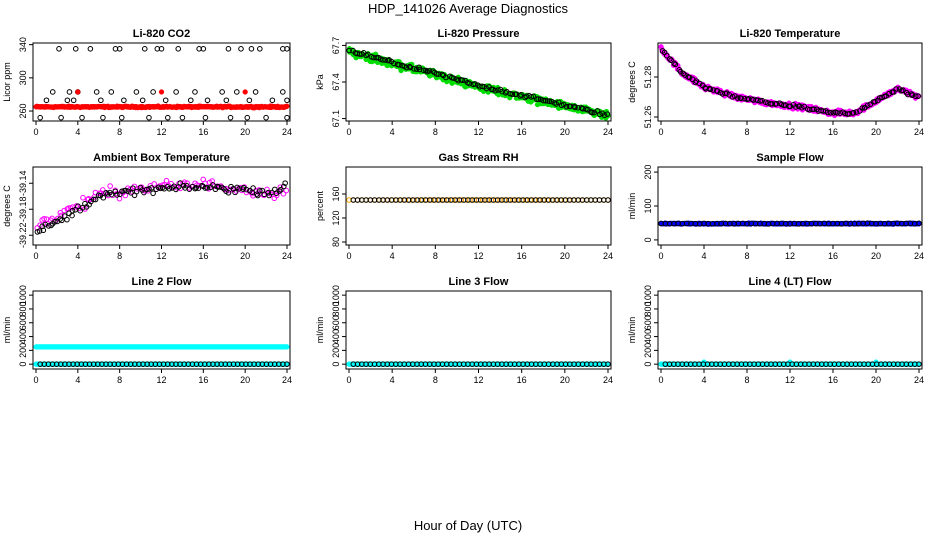  I want to click on panel-5: Gas Stream RH percent 0 4 8 12 16 20 24 80 120 160, so click(464, 206).